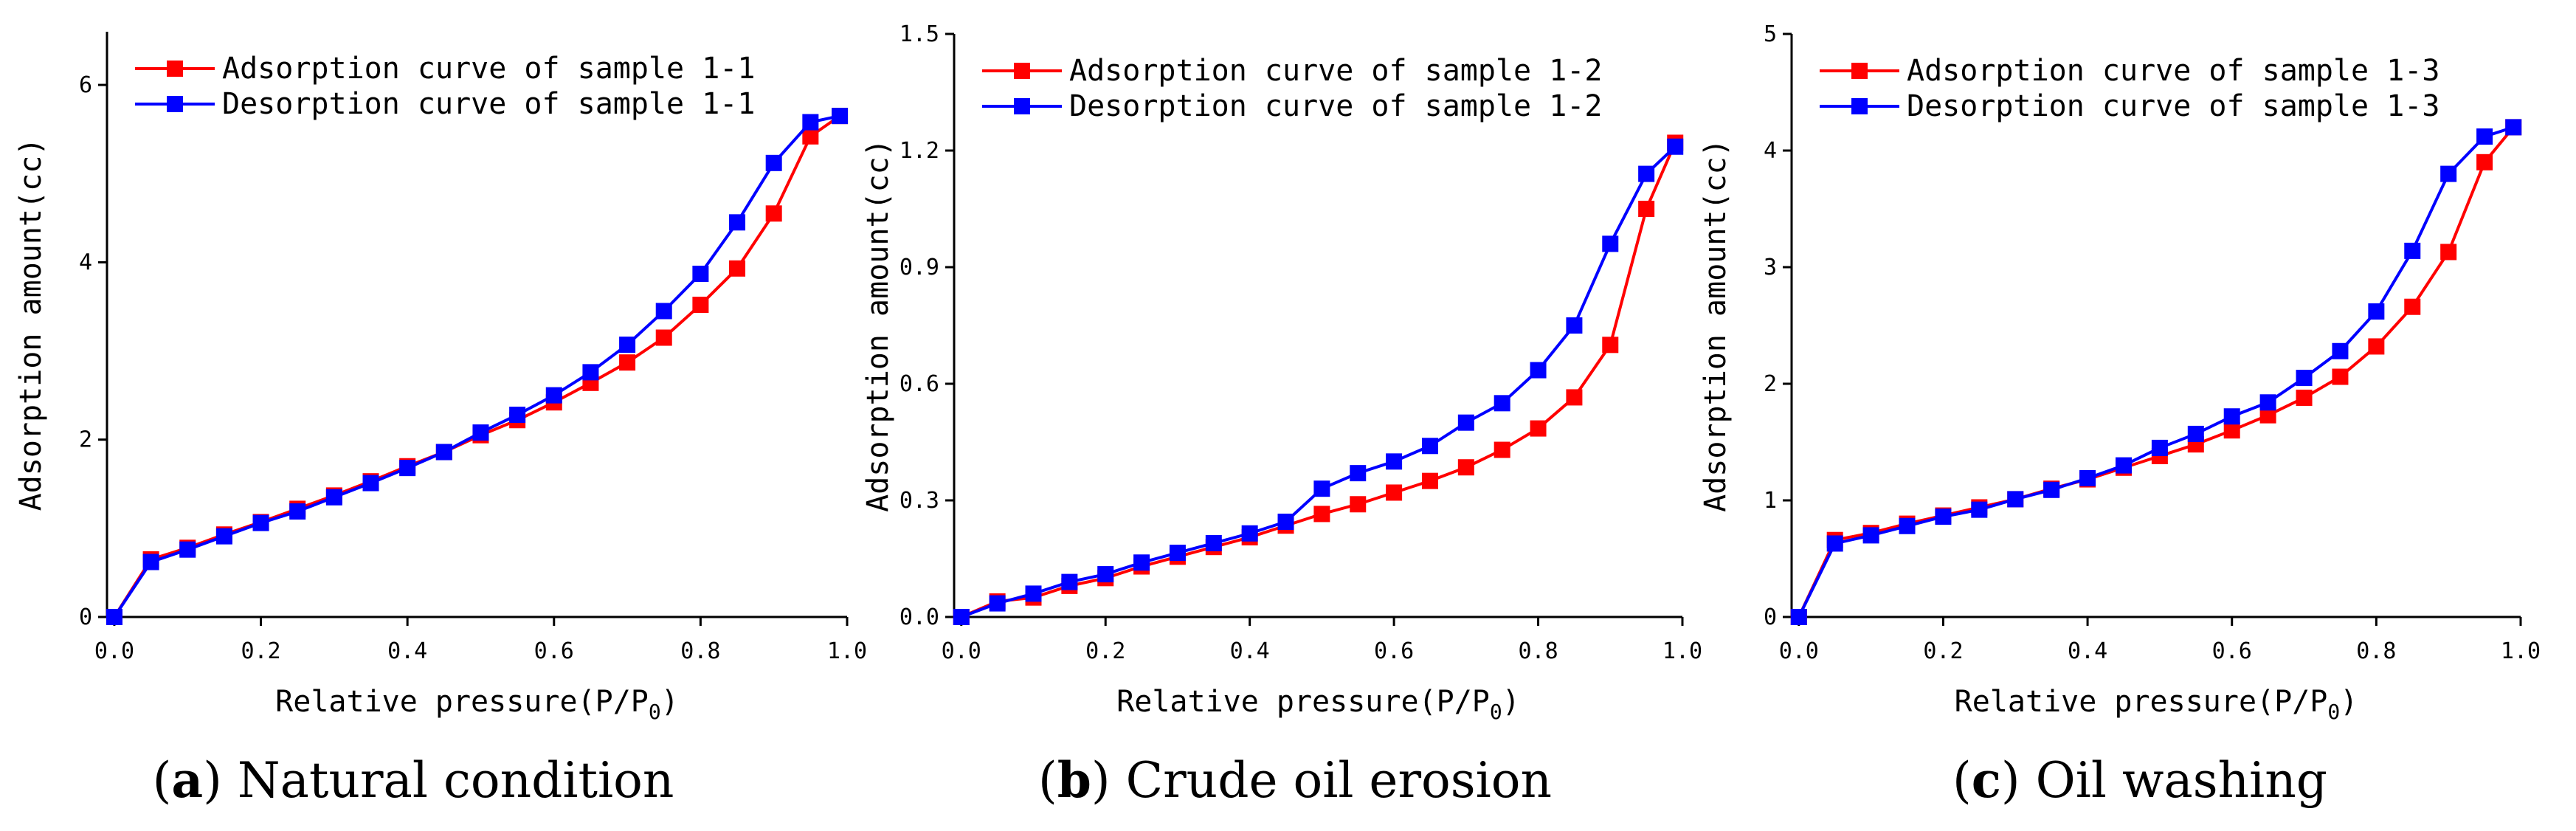 This screenshot has height=831, width=2576. I want to click on legend-adsorption-label-a: Adsorption curve of sample 1-1, so click(488, 69).